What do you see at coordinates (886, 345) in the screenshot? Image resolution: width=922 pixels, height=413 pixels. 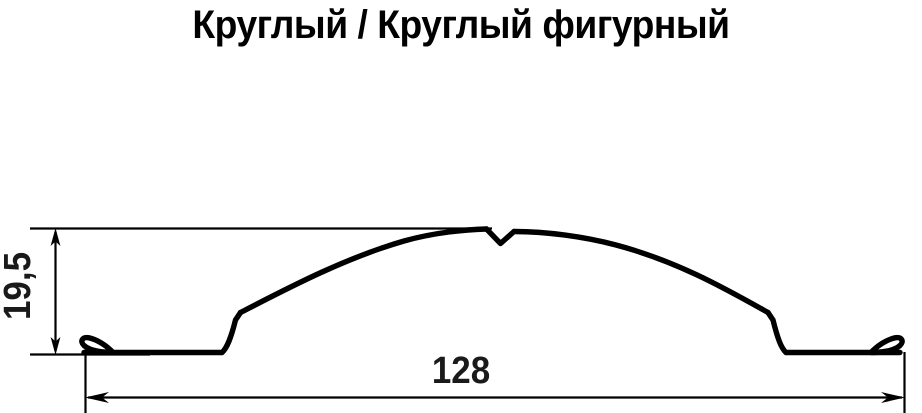 I see `right-hem-loop` at bounding box center [886, 345].